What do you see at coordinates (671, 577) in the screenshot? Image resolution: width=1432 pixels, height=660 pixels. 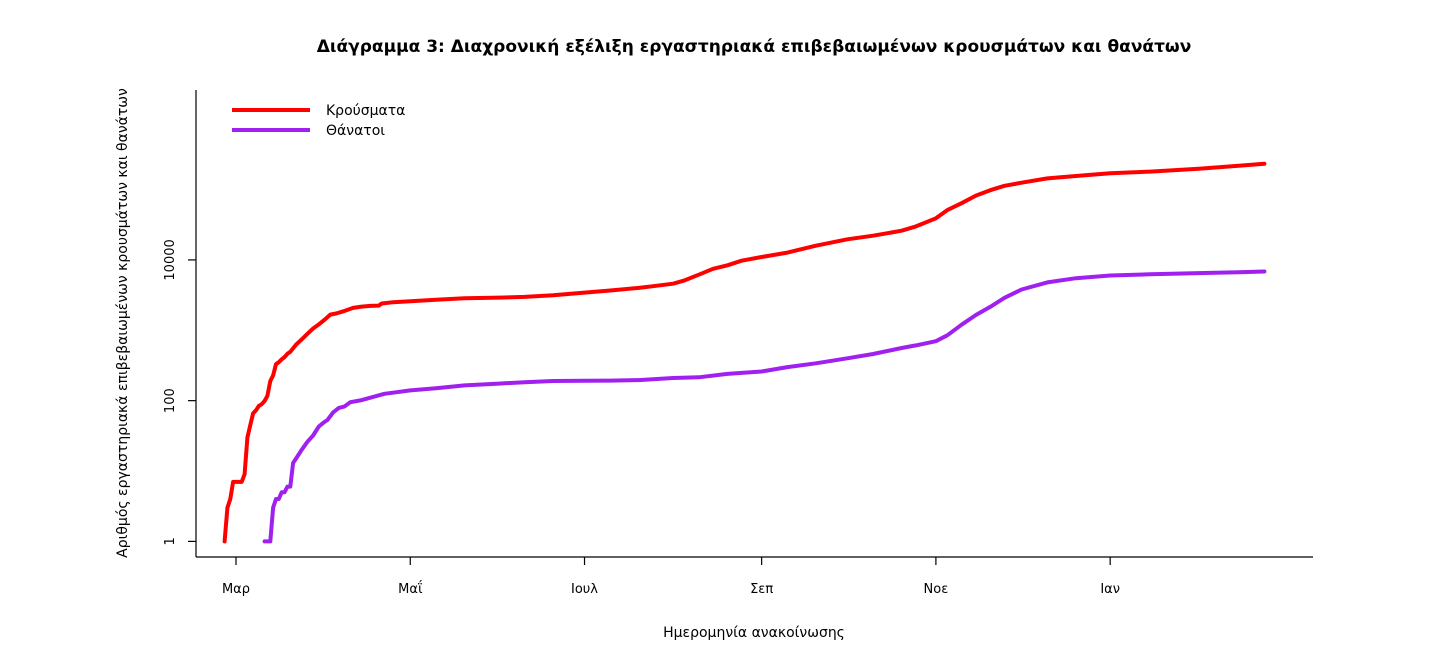 I see `x-ticks: Μαρ Μαΐ Ιουλ Σεπ Νοε Ιαν` at bounding box center [671, 577].